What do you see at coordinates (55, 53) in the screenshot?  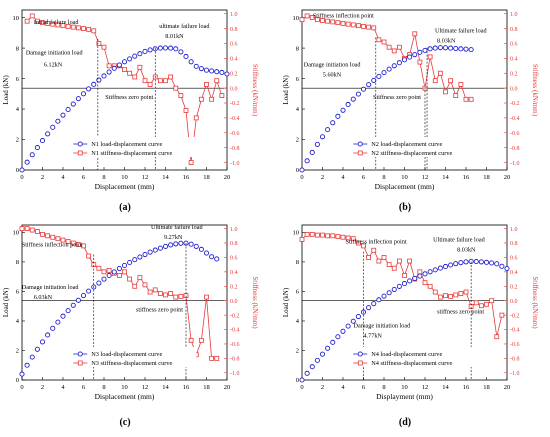 I see `annotation-text: Damage initiation load` at bounding box center [55, 53].